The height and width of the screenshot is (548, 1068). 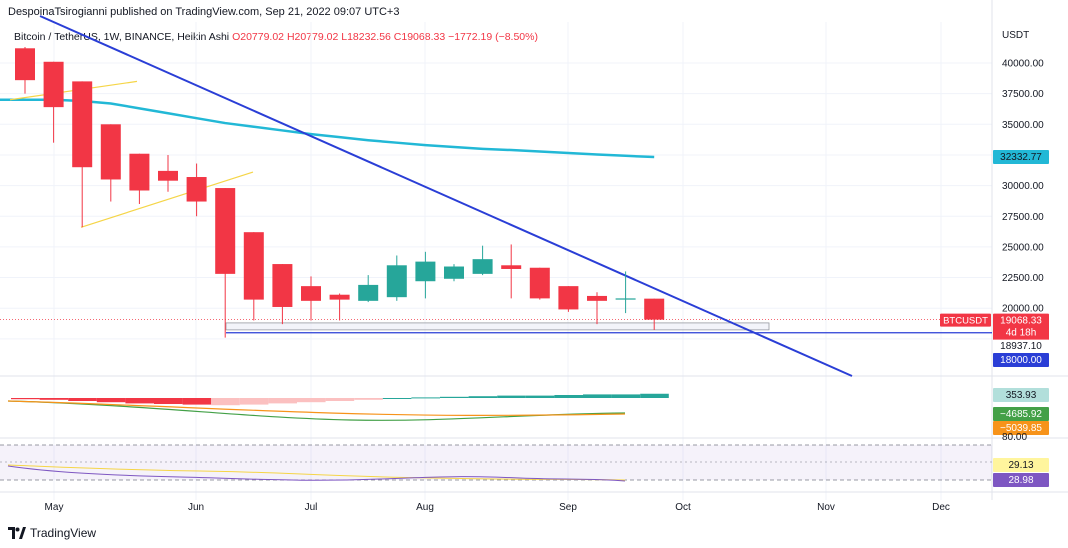 What do you see at coordinates (1015, 35) in the screenshot?
I see `currency-label: USDT` at bounding box center [1015, 35].